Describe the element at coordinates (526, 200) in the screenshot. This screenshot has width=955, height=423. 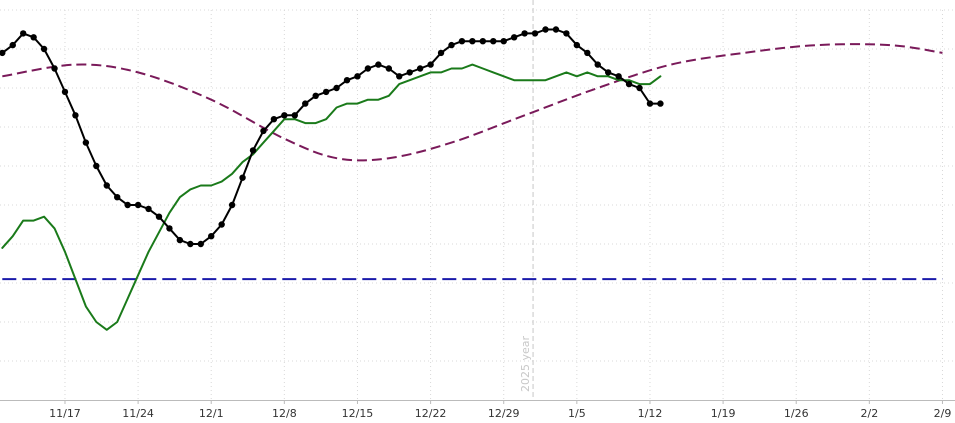
I see `year-marker: 2025 year` at that location.